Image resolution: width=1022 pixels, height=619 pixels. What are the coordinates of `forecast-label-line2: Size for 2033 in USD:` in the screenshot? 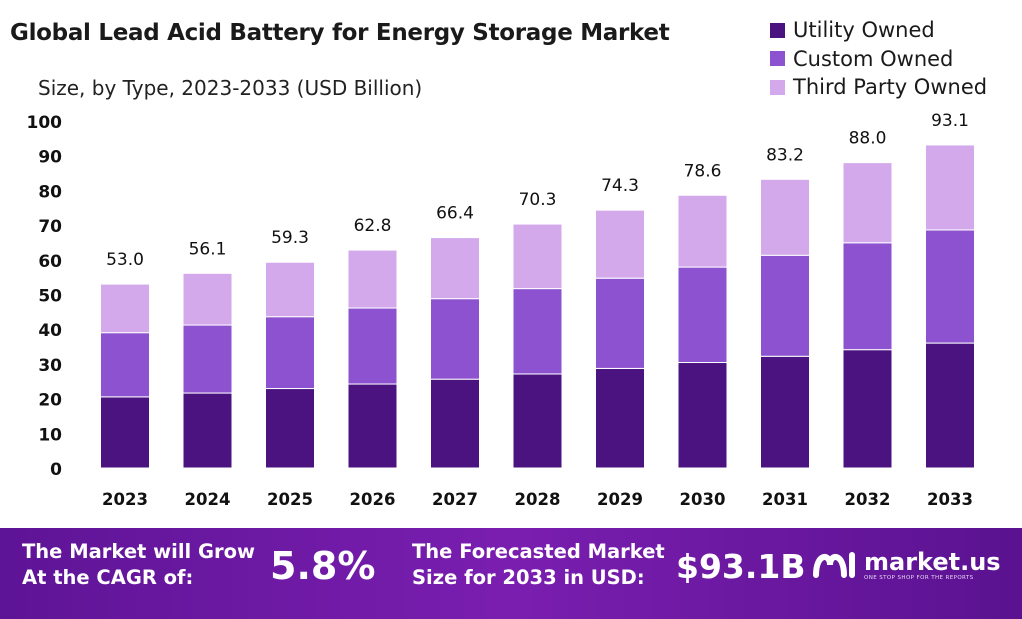 It's located at (528, 577).